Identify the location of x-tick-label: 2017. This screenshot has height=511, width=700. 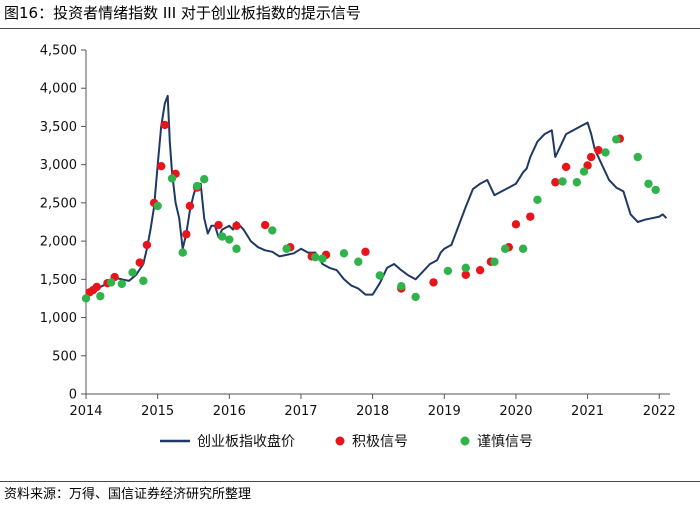
(300, 411).